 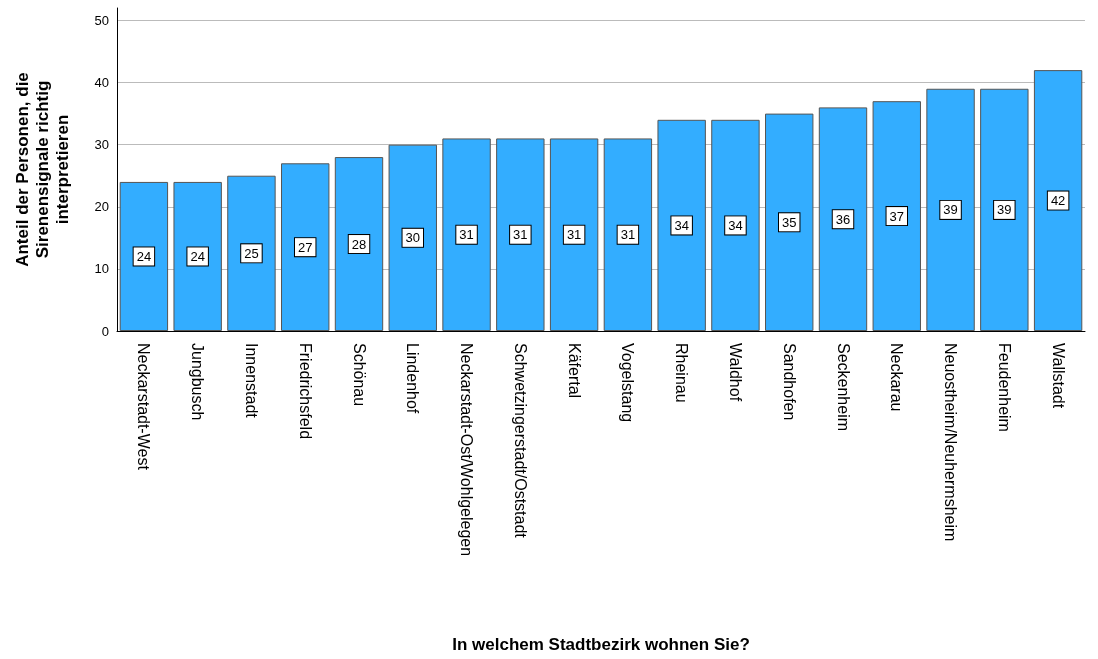 What do you see at coordinates (735, 372) in the screenshot?
I see `x-tick-label: Waldhof` at bounding box center [735, 372].